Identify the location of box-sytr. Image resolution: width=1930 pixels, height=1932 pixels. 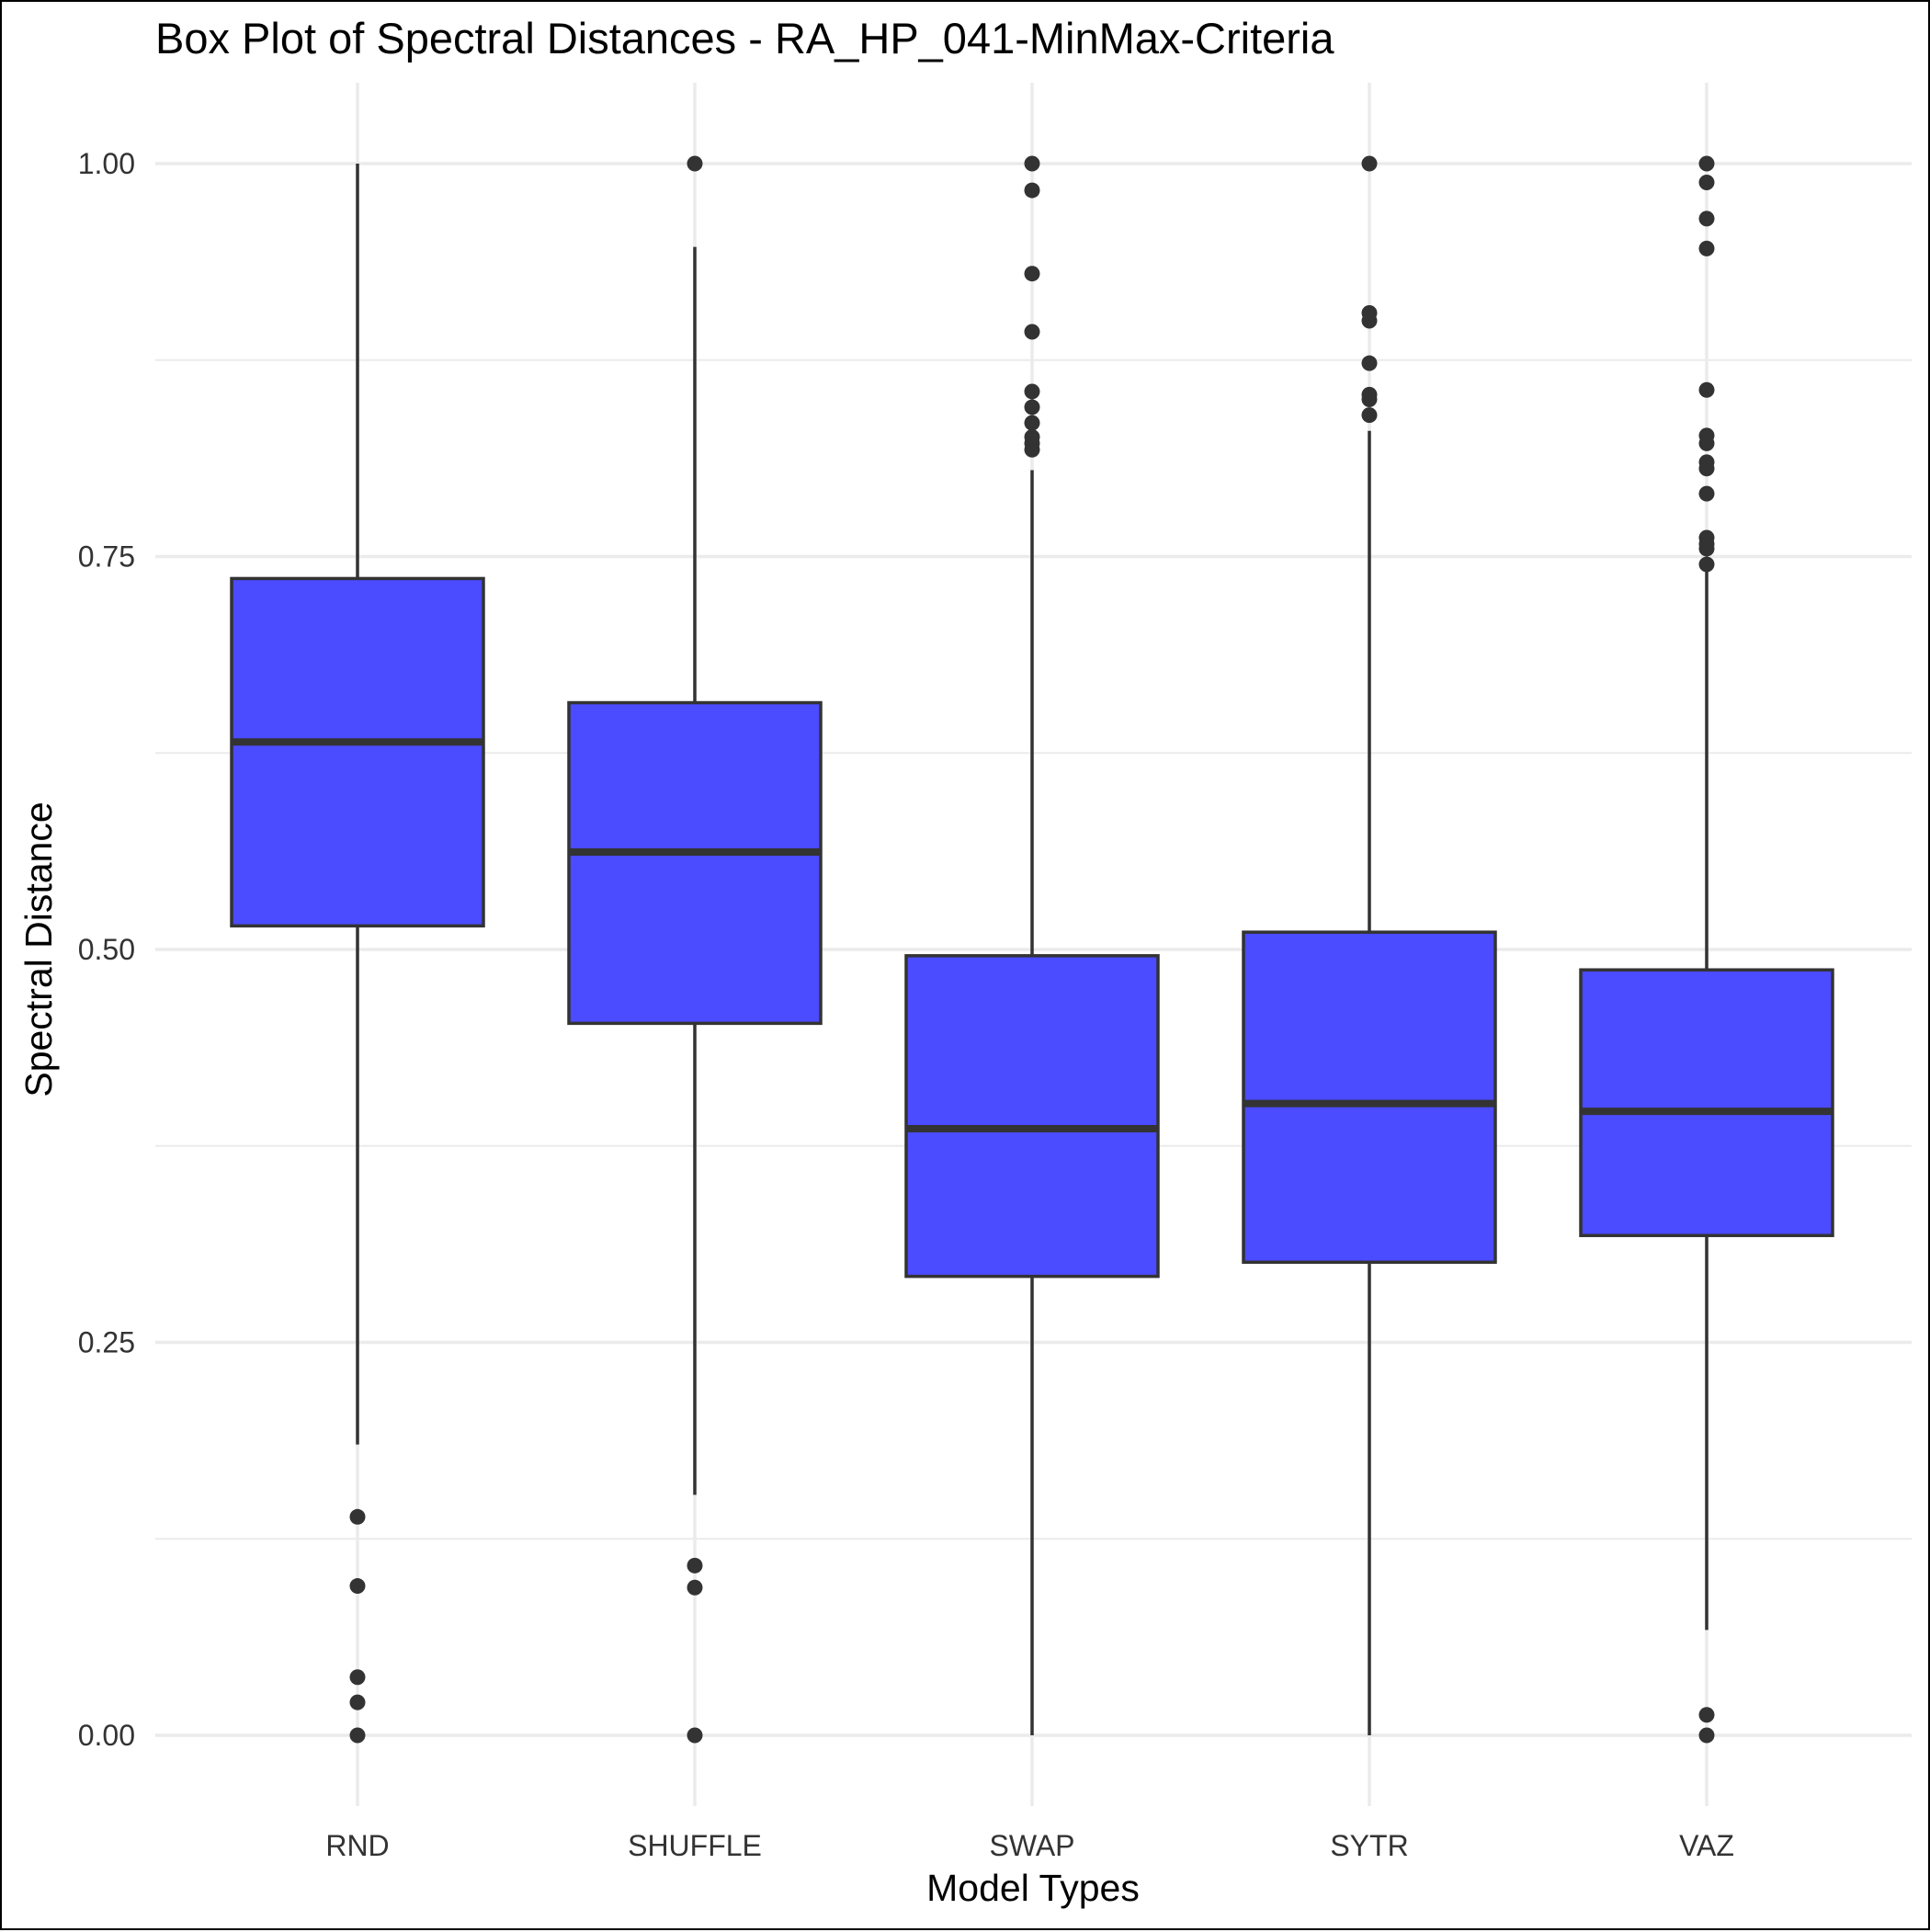
(1369, 945).